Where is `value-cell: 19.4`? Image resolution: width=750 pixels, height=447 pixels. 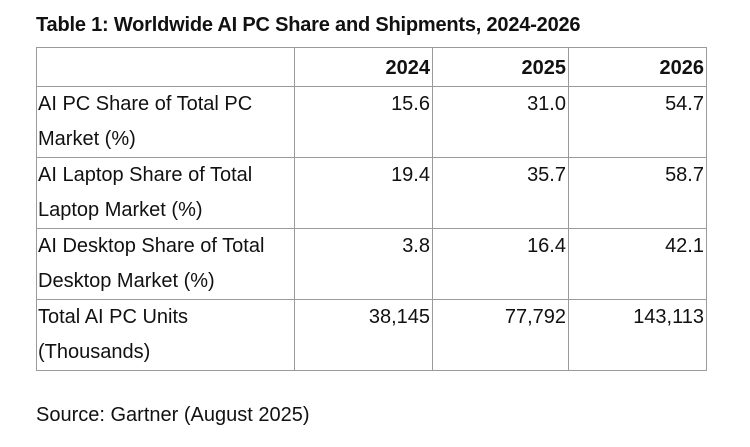 value-cell: 19.4 is located at coordinates (363, 193).